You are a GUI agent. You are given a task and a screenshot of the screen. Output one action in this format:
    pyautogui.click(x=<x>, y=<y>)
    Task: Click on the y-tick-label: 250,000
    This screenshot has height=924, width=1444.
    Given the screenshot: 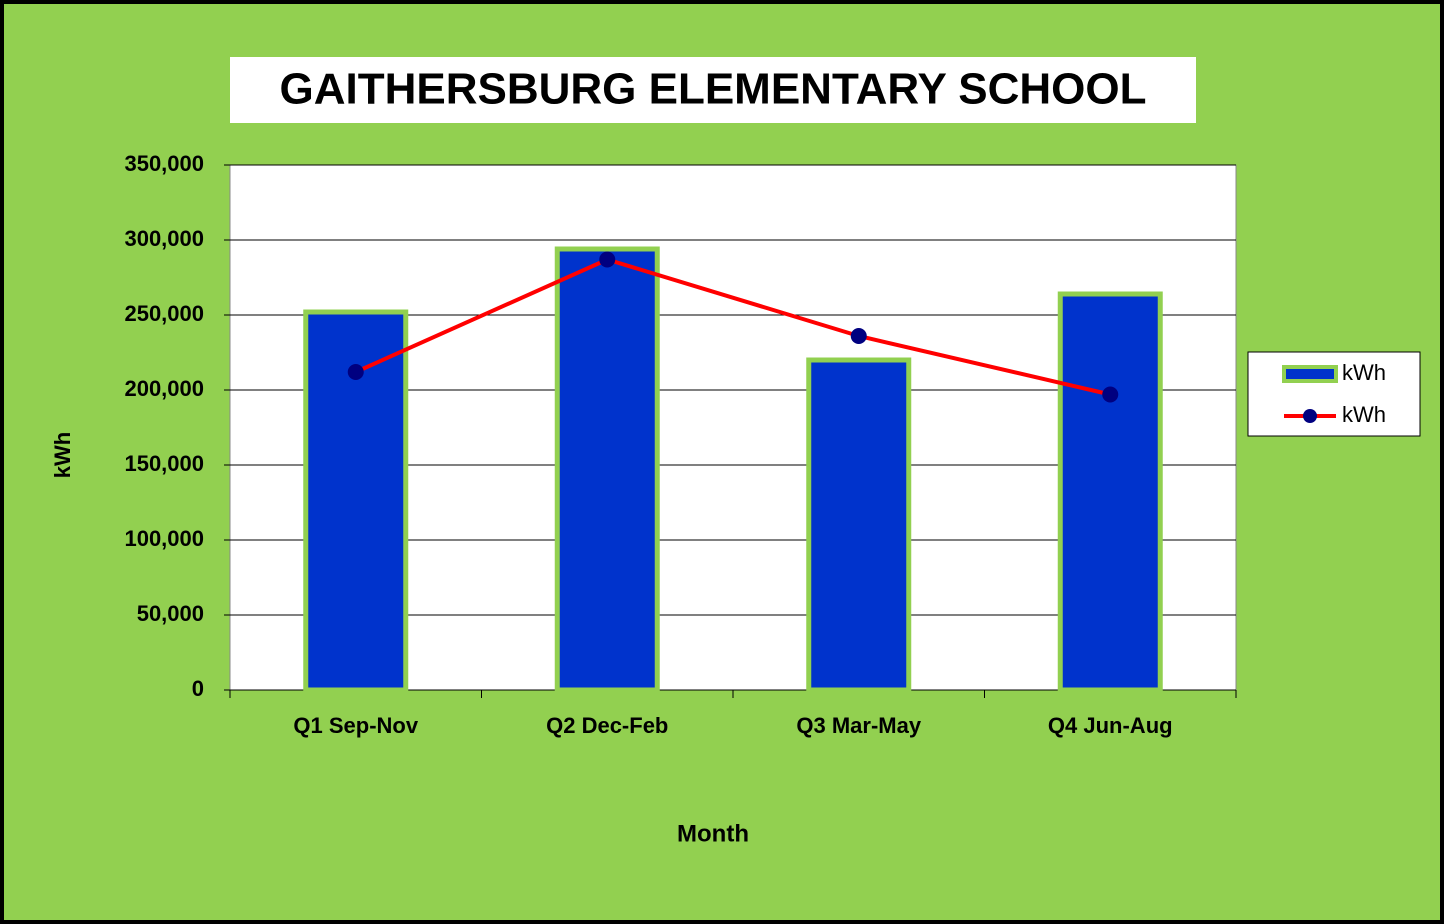 What is the action you would take?
    pyautogui.click(x=164, y=313)
    